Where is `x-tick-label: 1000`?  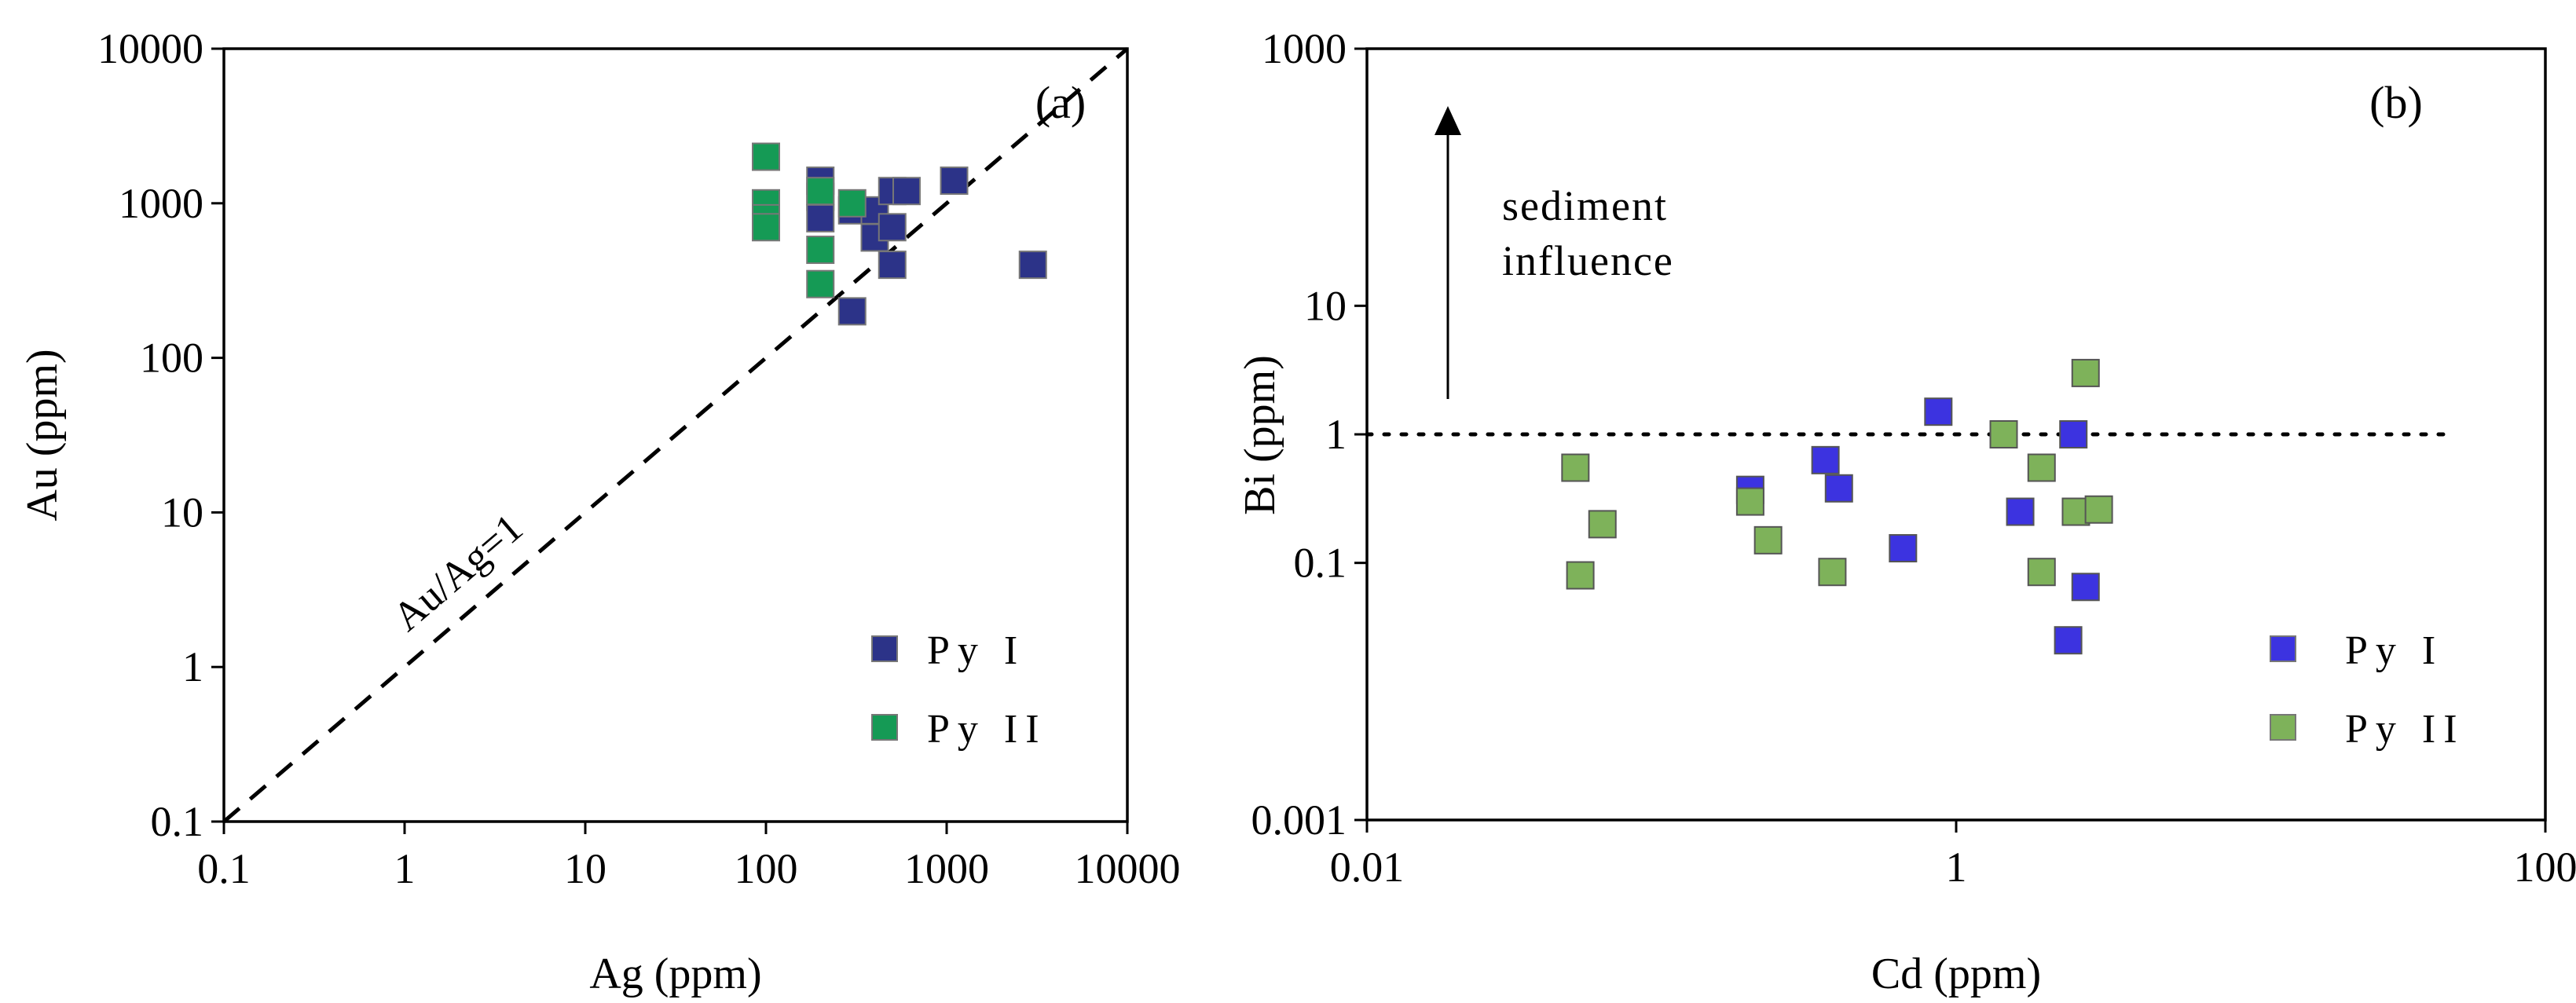
x-tick-label: 1000 is located at coordinates (946, 868).